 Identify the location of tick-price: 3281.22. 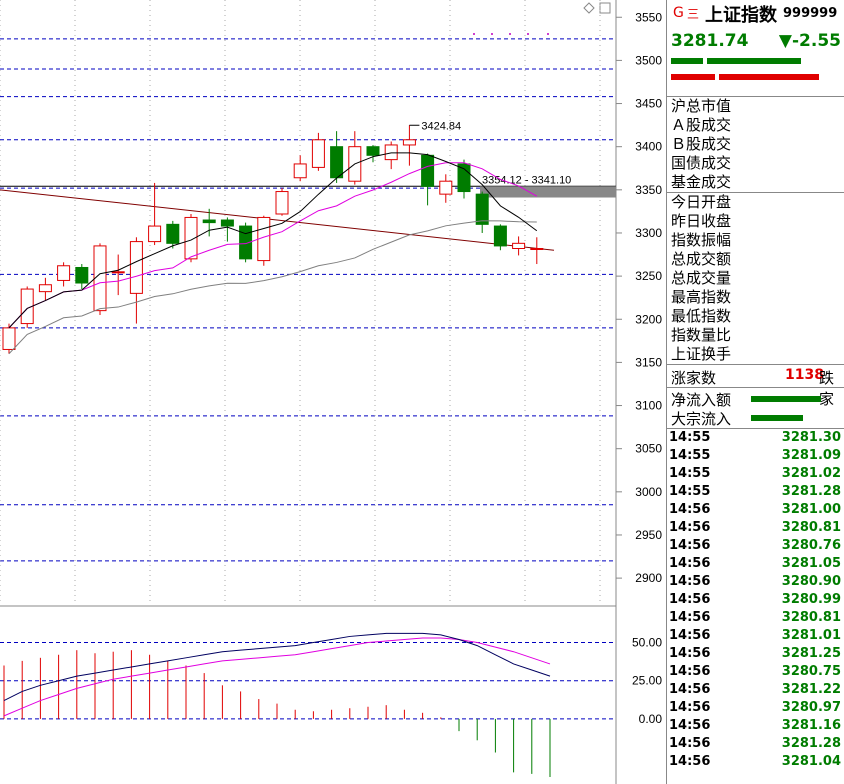
(811, 689).